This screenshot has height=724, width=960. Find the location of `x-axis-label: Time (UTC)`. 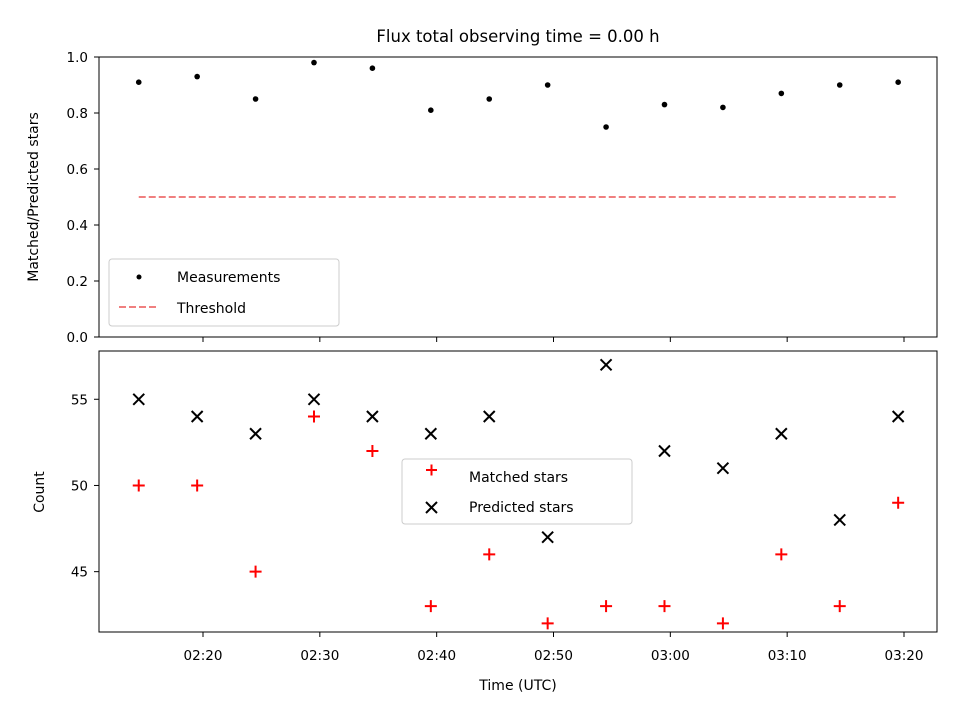

x-axis-label: Time (UTC) is located at coordinates (517, 686).